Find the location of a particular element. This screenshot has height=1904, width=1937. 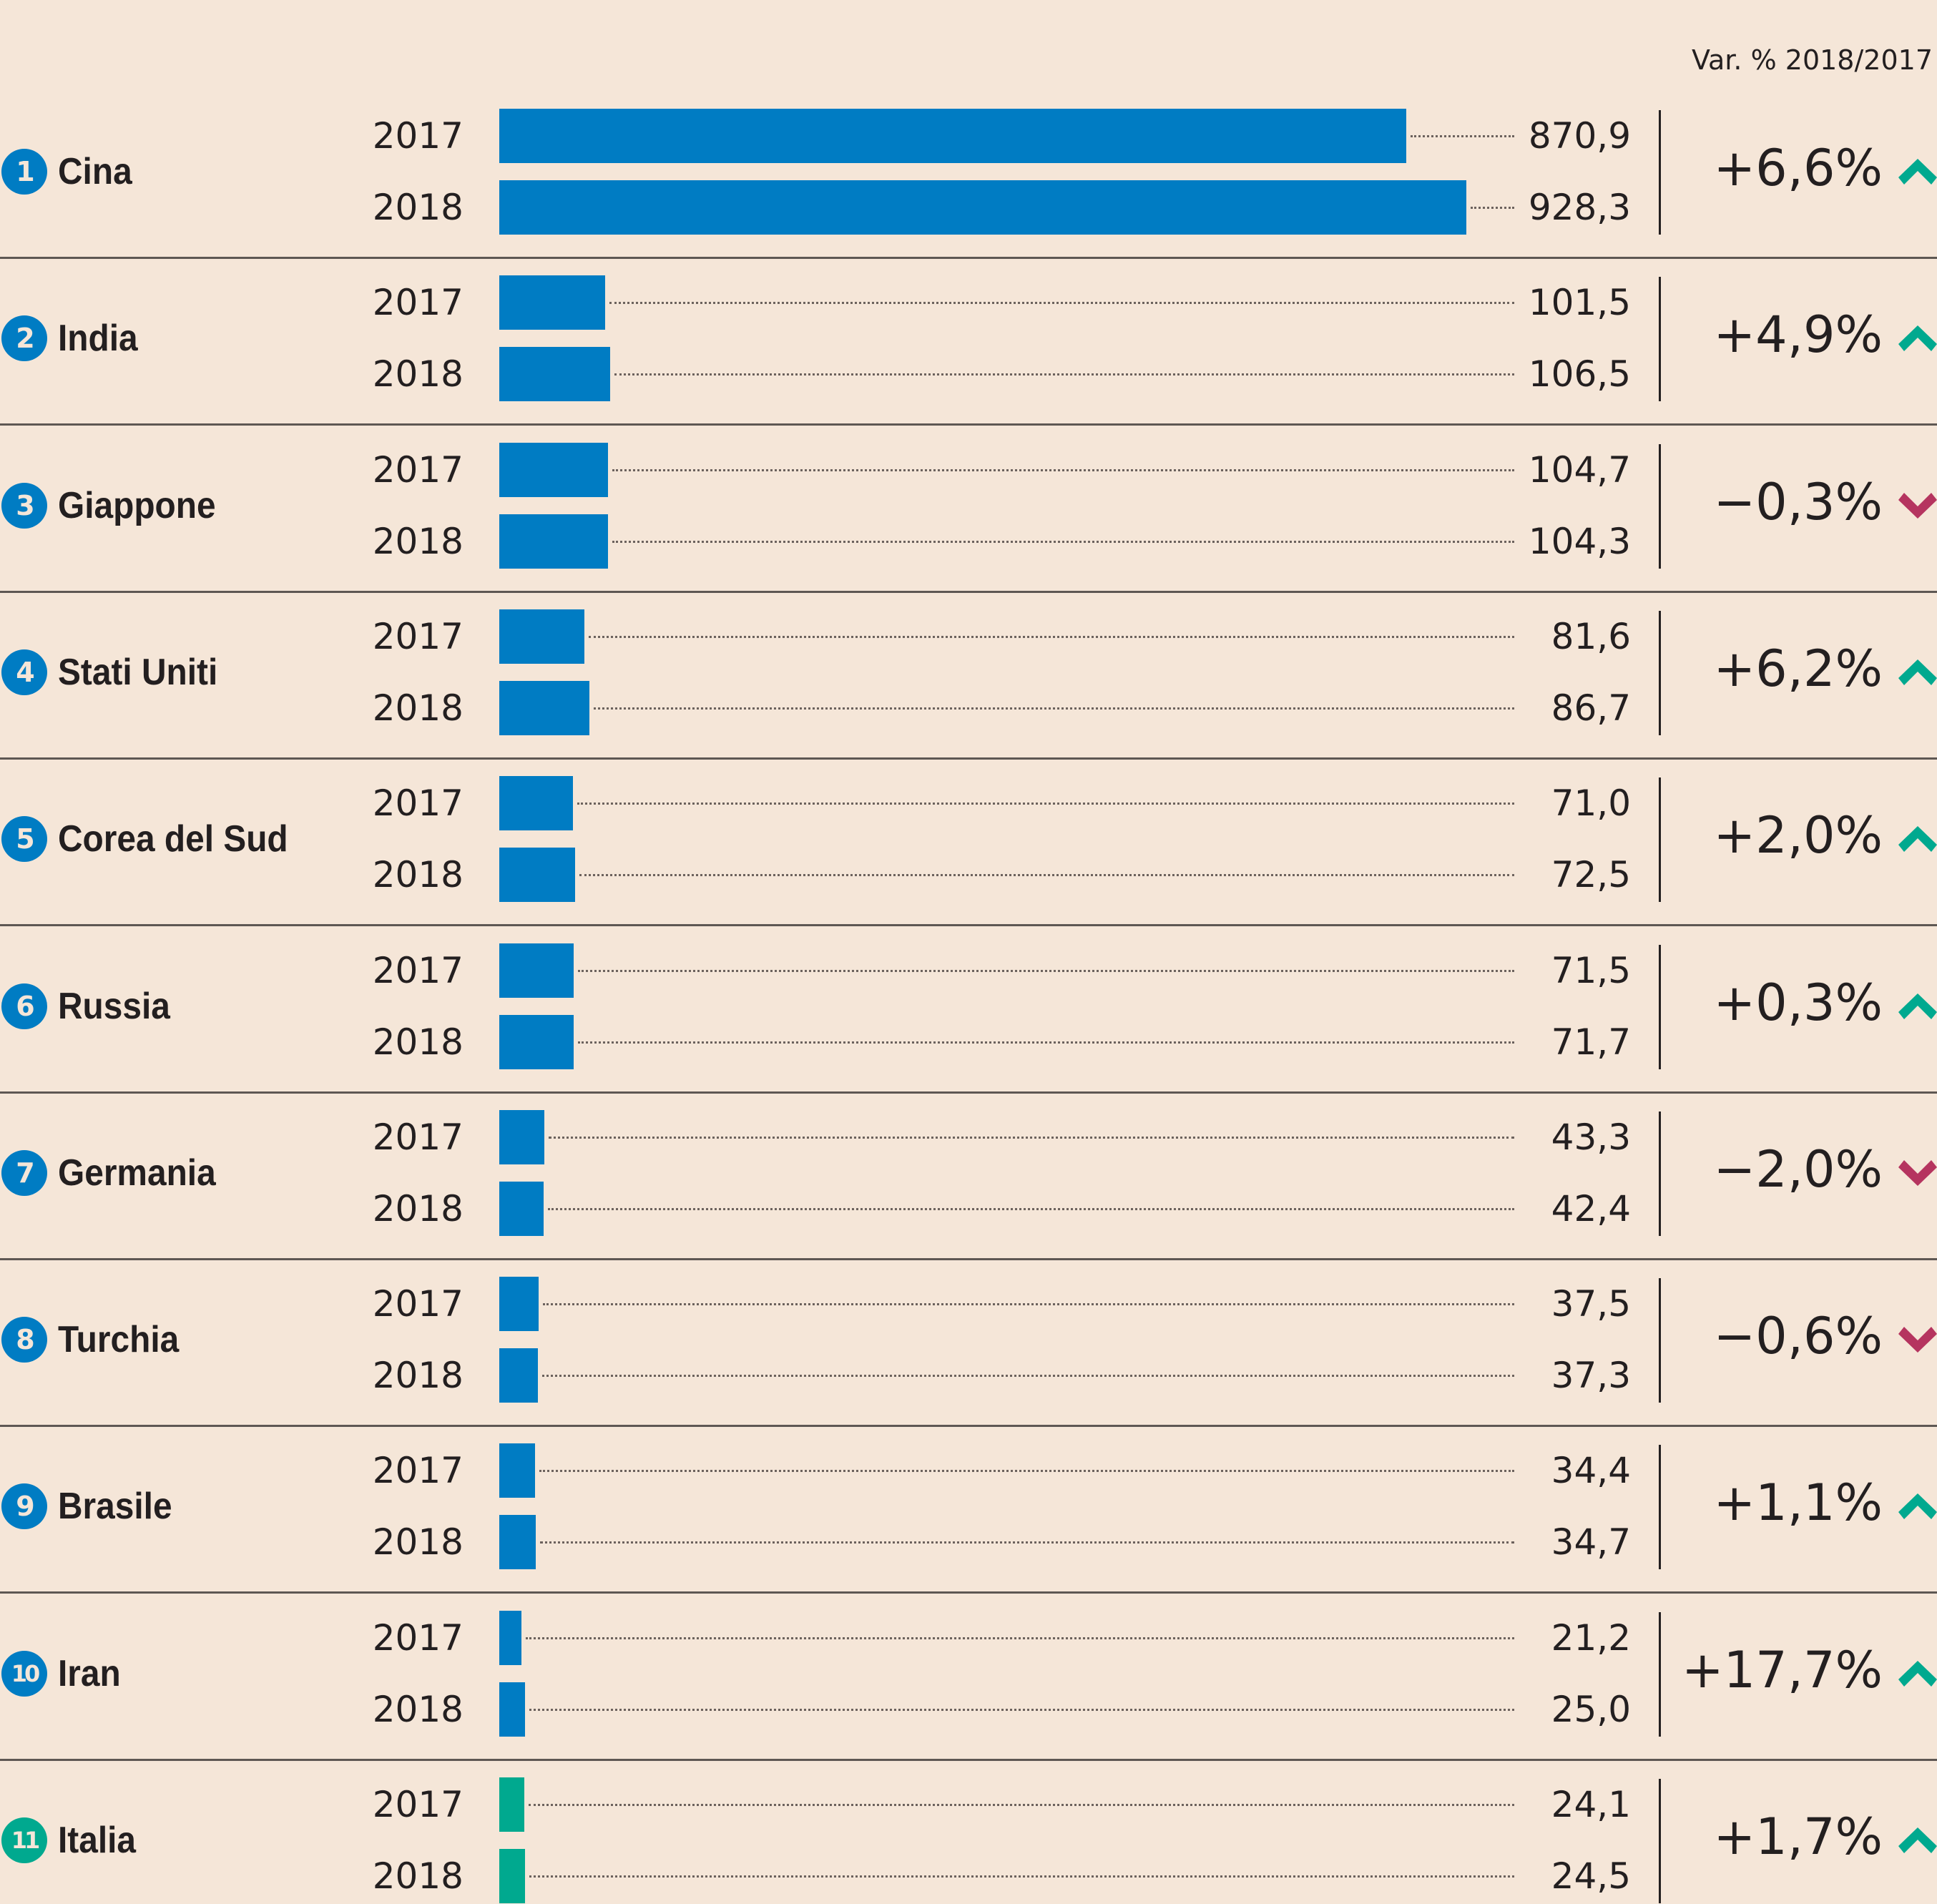

value-label: 71,5 is located at coordinates (1591, 970).